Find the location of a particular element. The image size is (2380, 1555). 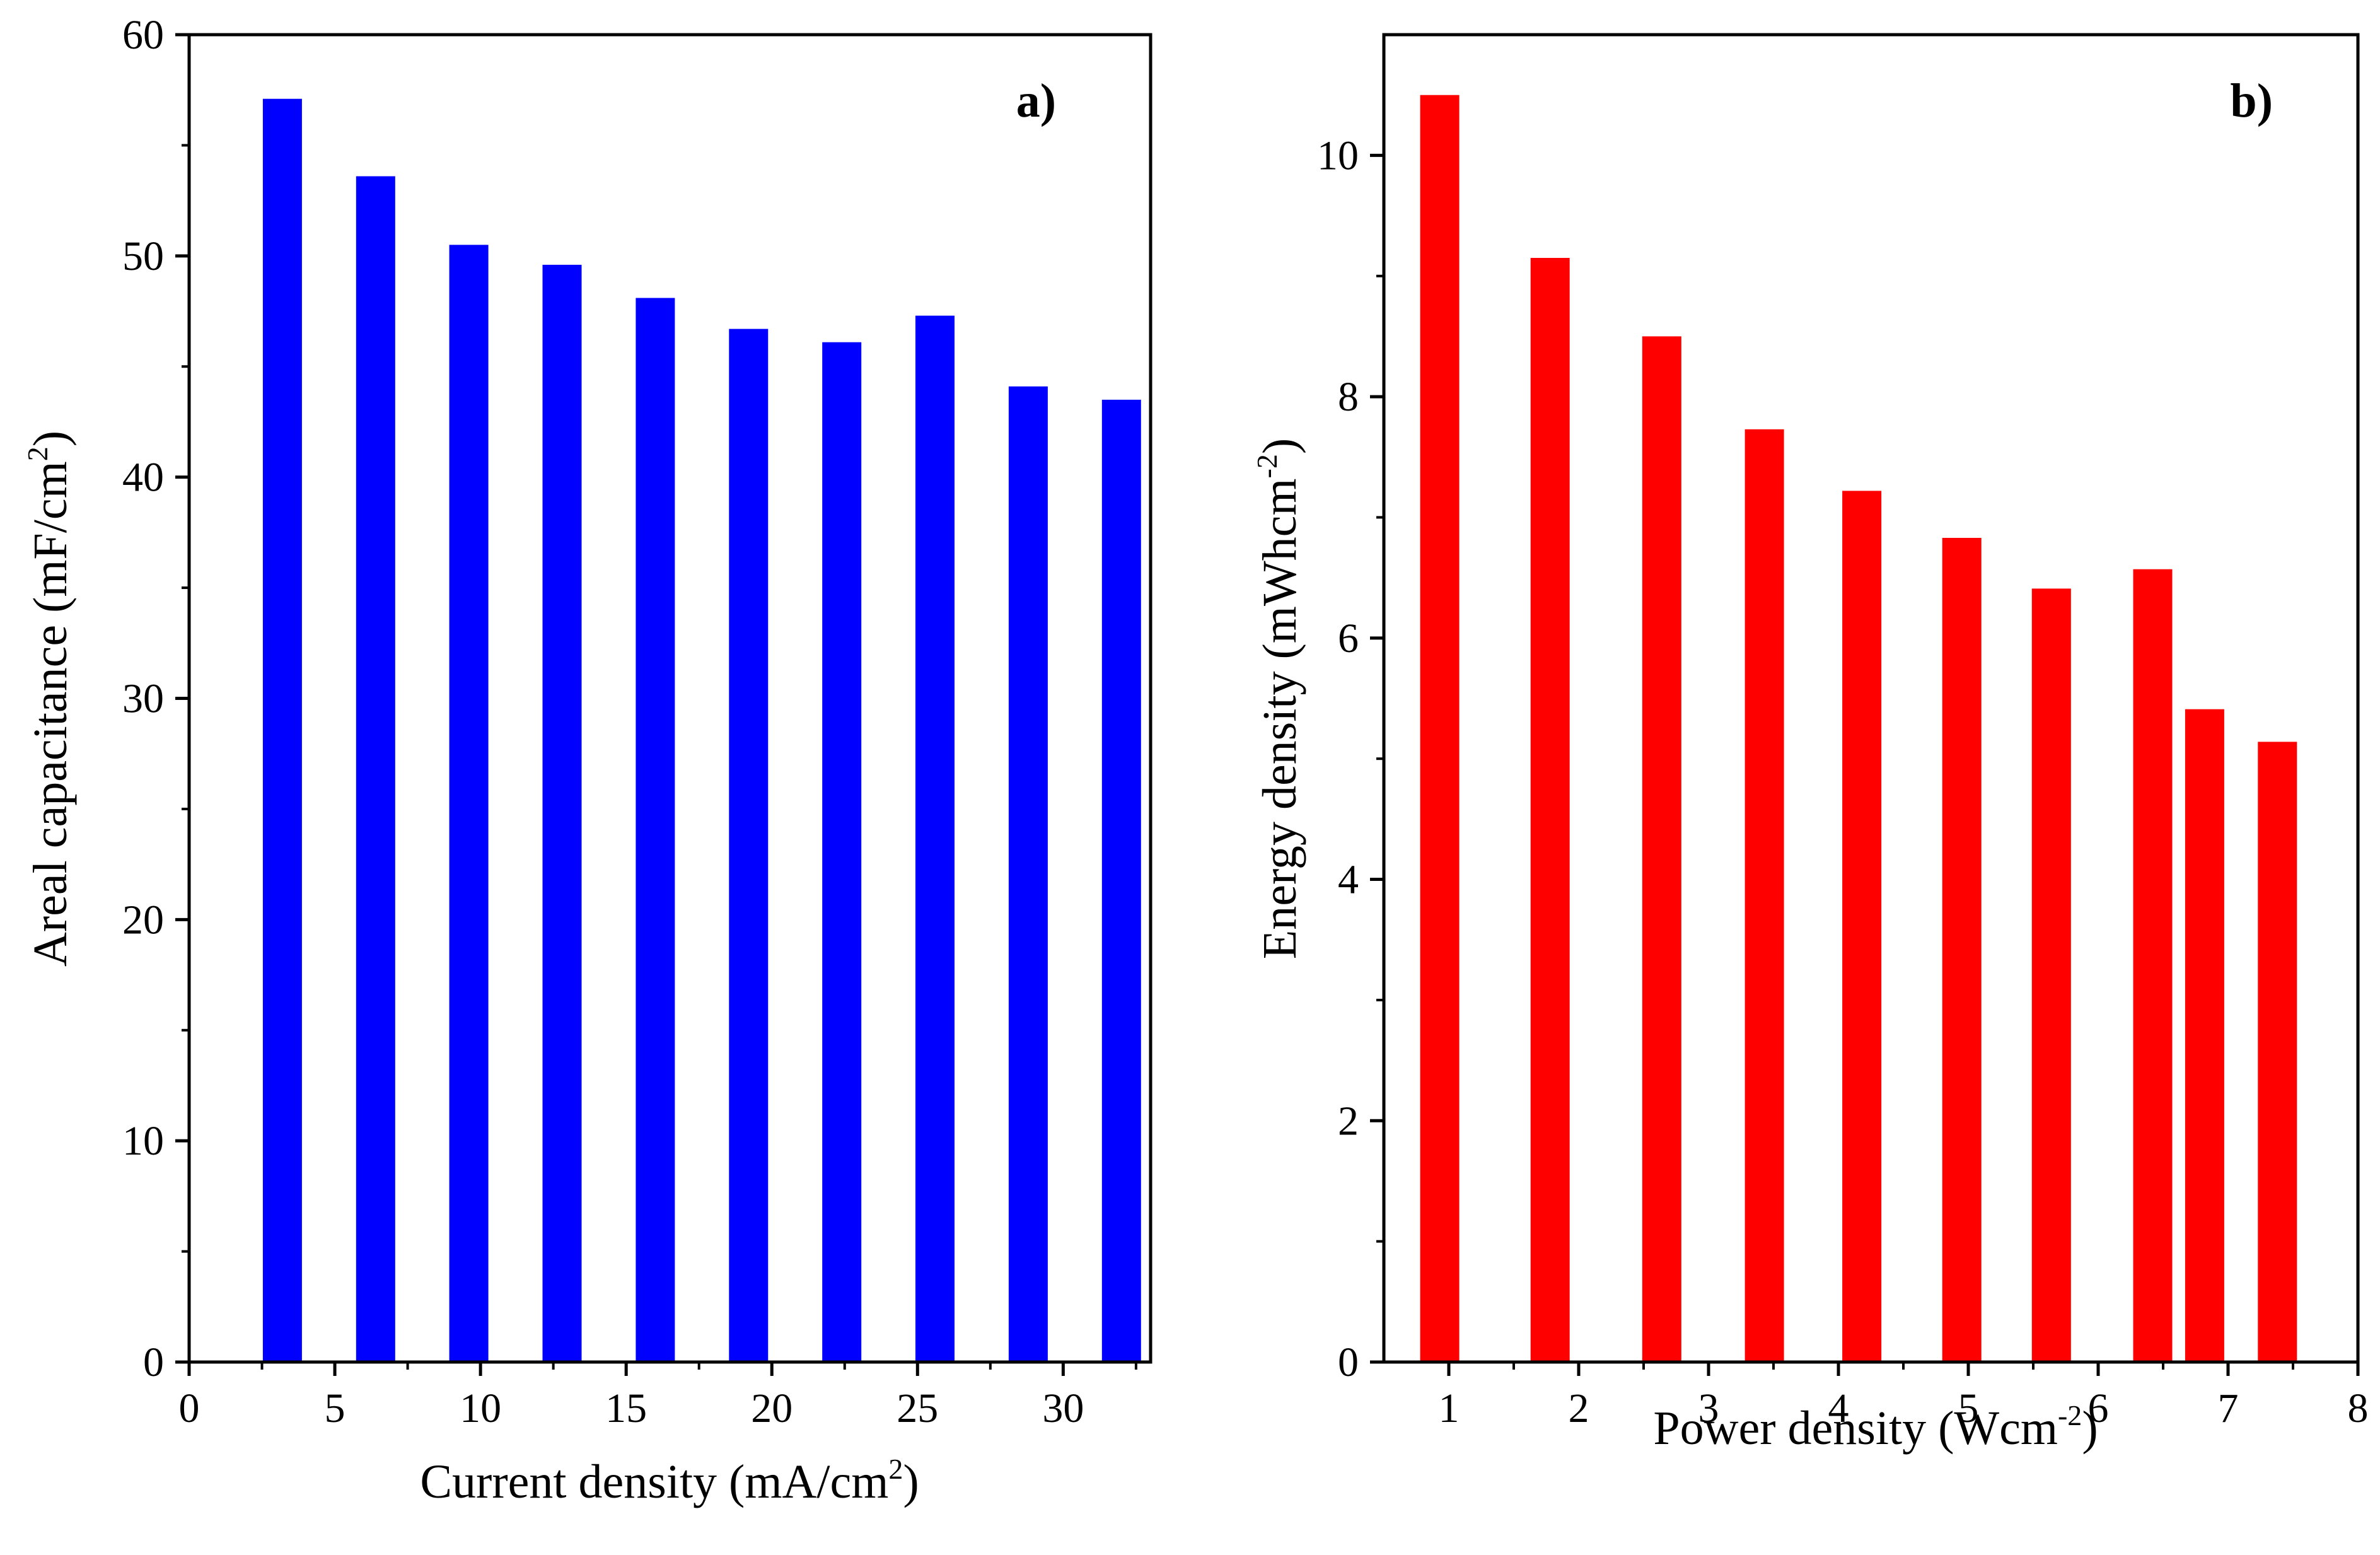

panel-a-y-axis-title-text: Areal capacitance (mF/cm is located at coordinates (50, 714).